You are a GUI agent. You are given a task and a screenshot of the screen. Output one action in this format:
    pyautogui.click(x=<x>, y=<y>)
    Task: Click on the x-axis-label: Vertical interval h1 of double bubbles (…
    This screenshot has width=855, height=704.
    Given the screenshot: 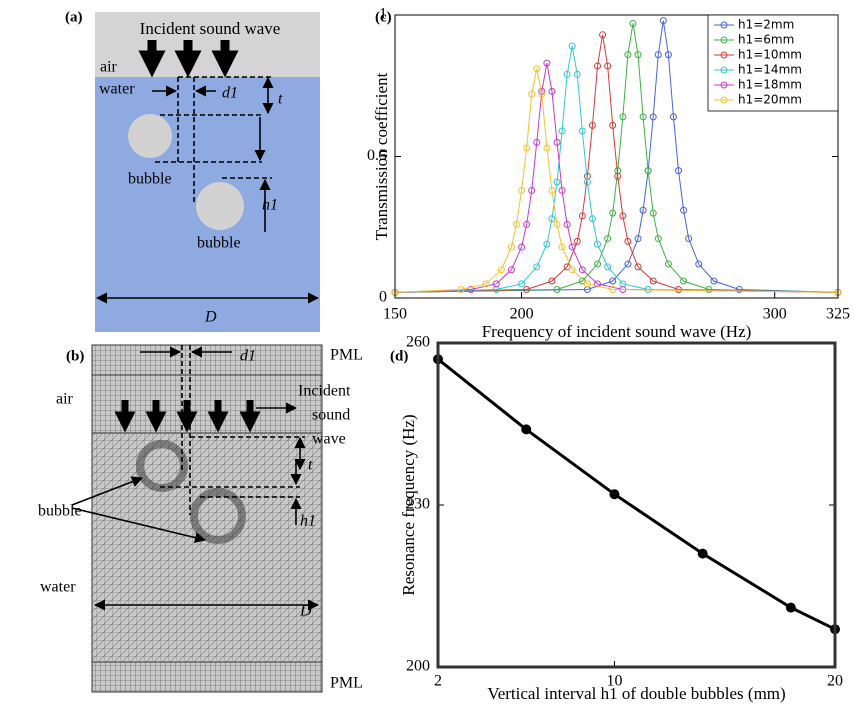 What is the action you would take?
    pyautogui.click(x=636, y=693)
    